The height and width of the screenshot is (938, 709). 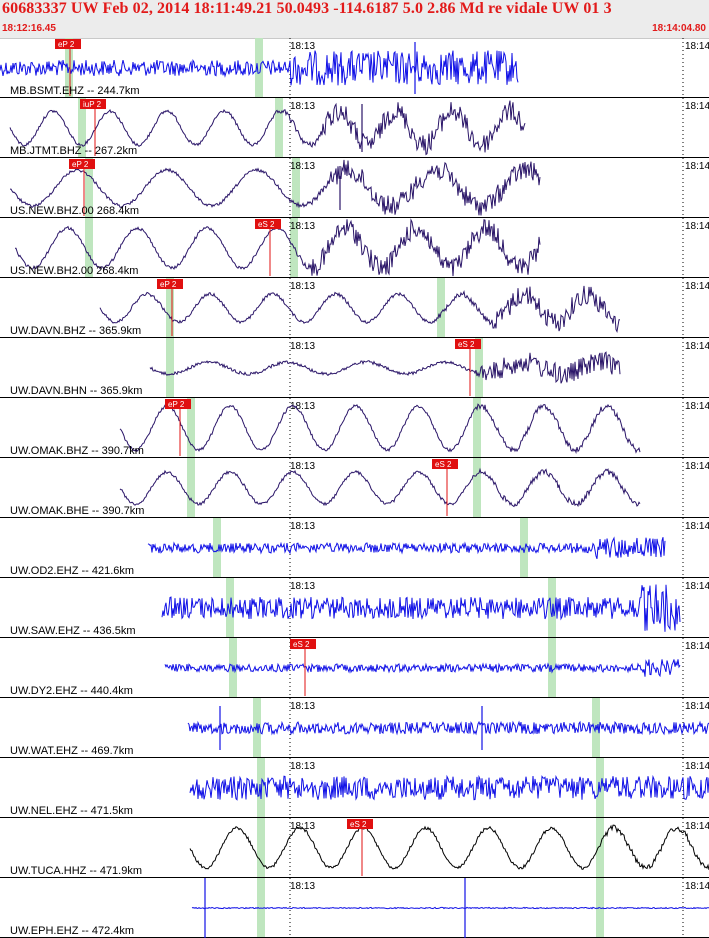 What do you see at coordinates (71, 811) in the screenshot?
I see `station-label: UW.NEL.EHZ -- 471.5km` at bounding box center [71, 811].